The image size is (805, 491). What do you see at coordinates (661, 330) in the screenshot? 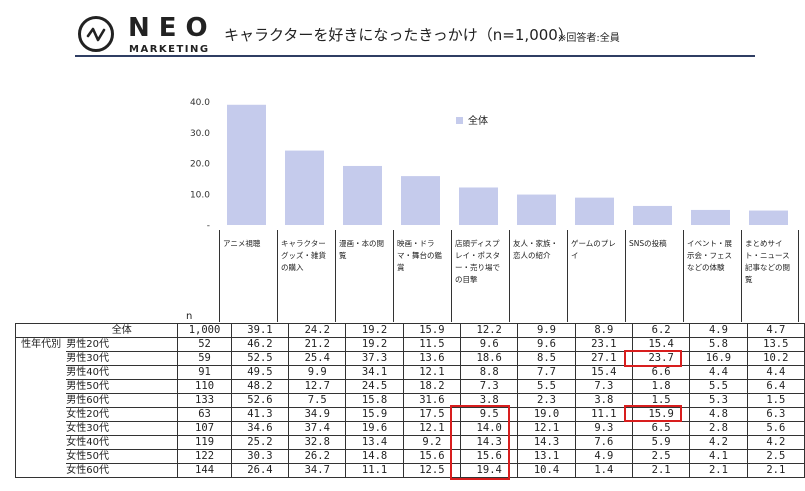
I see `value-cell: 6.2` at bounding box center [661, 330].